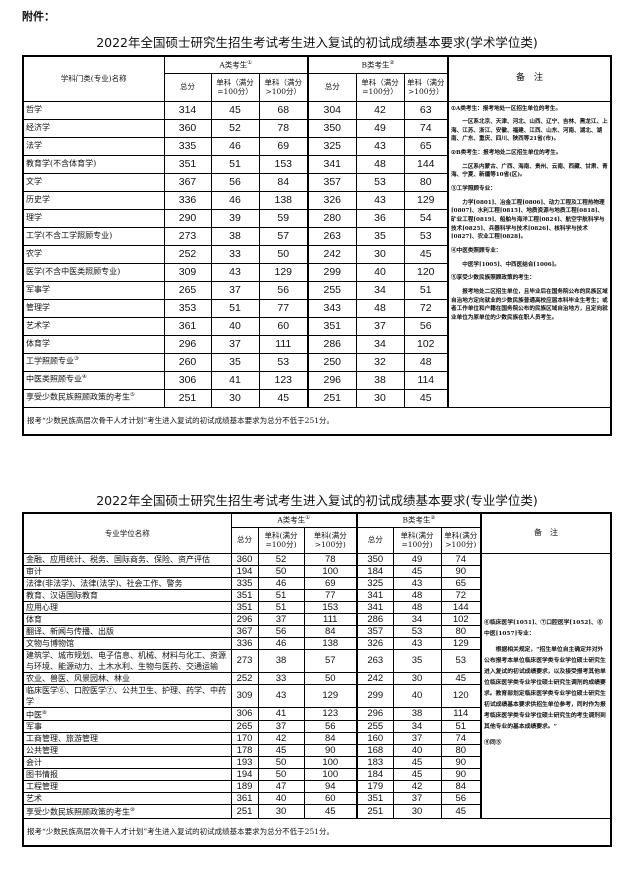  What do you see at coordinates (281, 714) in the screenshot?
I see `a-single-100-cell: 41` at bounding box center [281, 714].